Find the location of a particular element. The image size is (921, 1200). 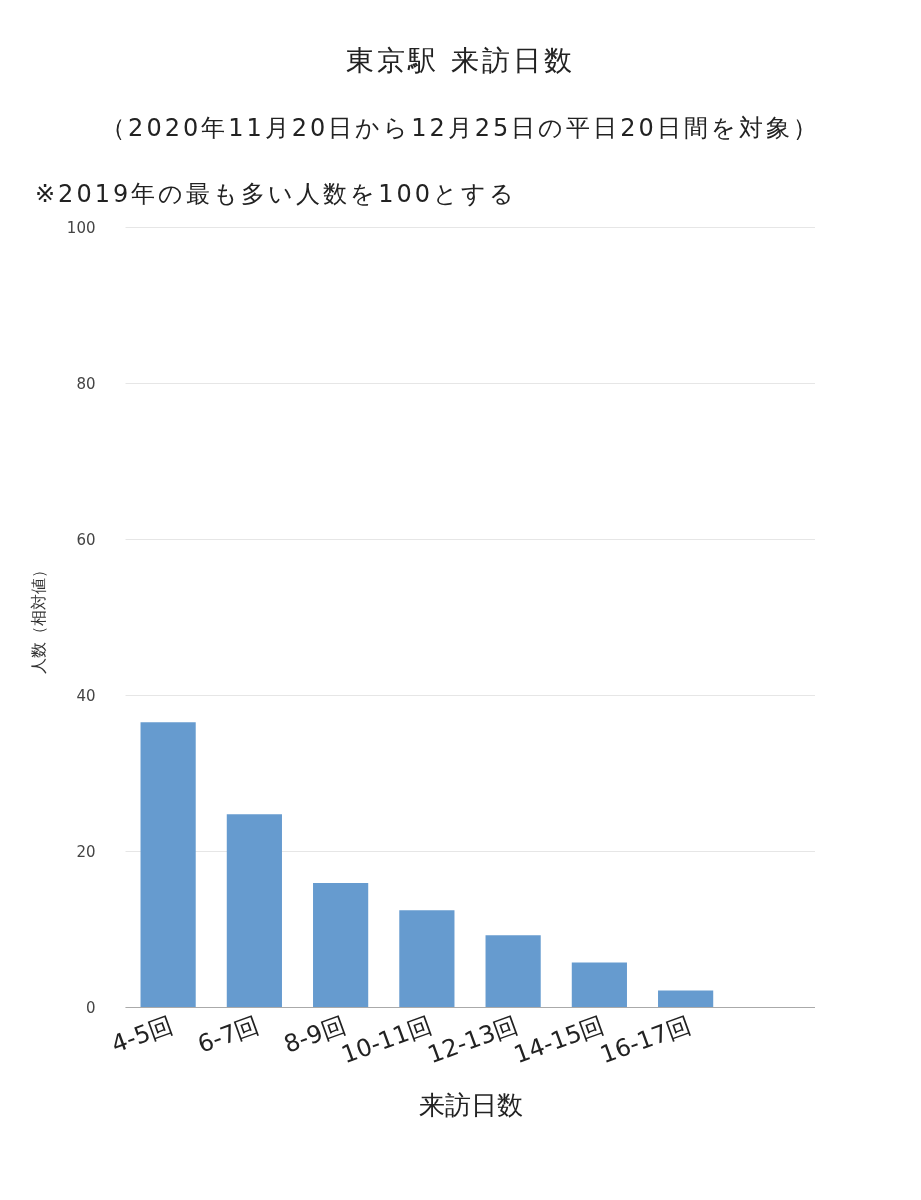

text: ※2019年の最も多い人数を100とする is located at coordinates (276, 194).